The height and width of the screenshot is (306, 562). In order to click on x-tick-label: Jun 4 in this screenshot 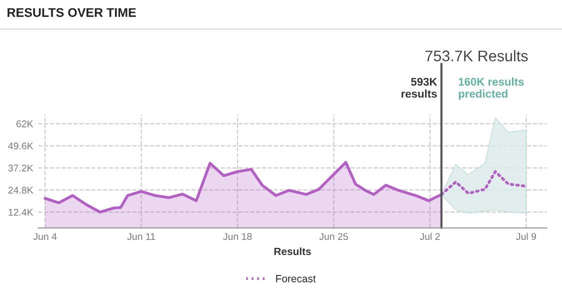, I will do `click(45, 236)`.